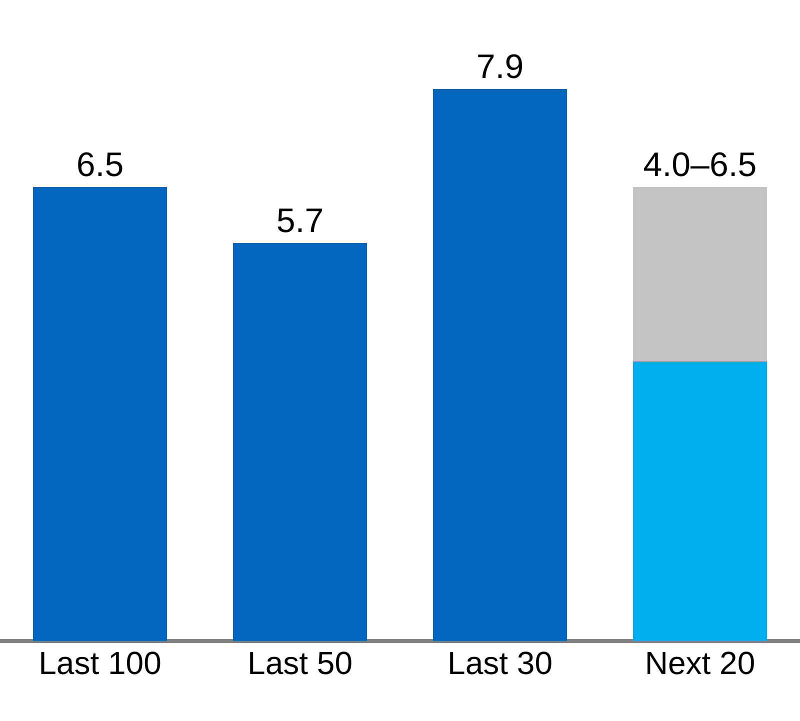 This screenshot has height=721, width=800. Describe the element at coordinates (300, 663) in the screenshot. I see `x-tick-label: Last 50` at that location.